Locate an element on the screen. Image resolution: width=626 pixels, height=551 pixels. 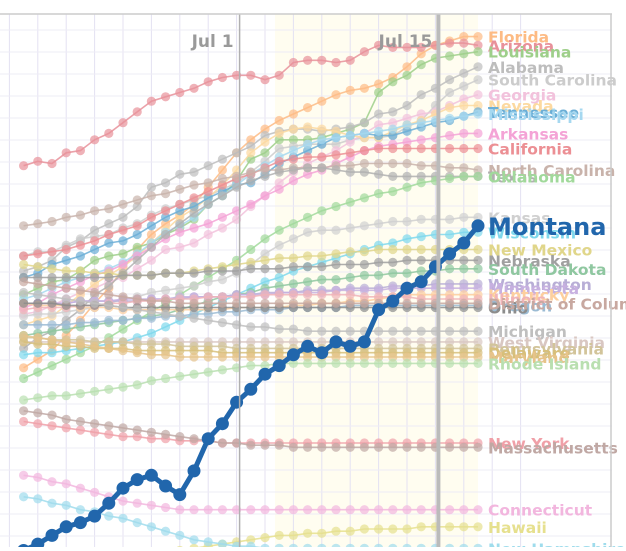
series-end-label: Georgia is located at coordinates (522, 96).